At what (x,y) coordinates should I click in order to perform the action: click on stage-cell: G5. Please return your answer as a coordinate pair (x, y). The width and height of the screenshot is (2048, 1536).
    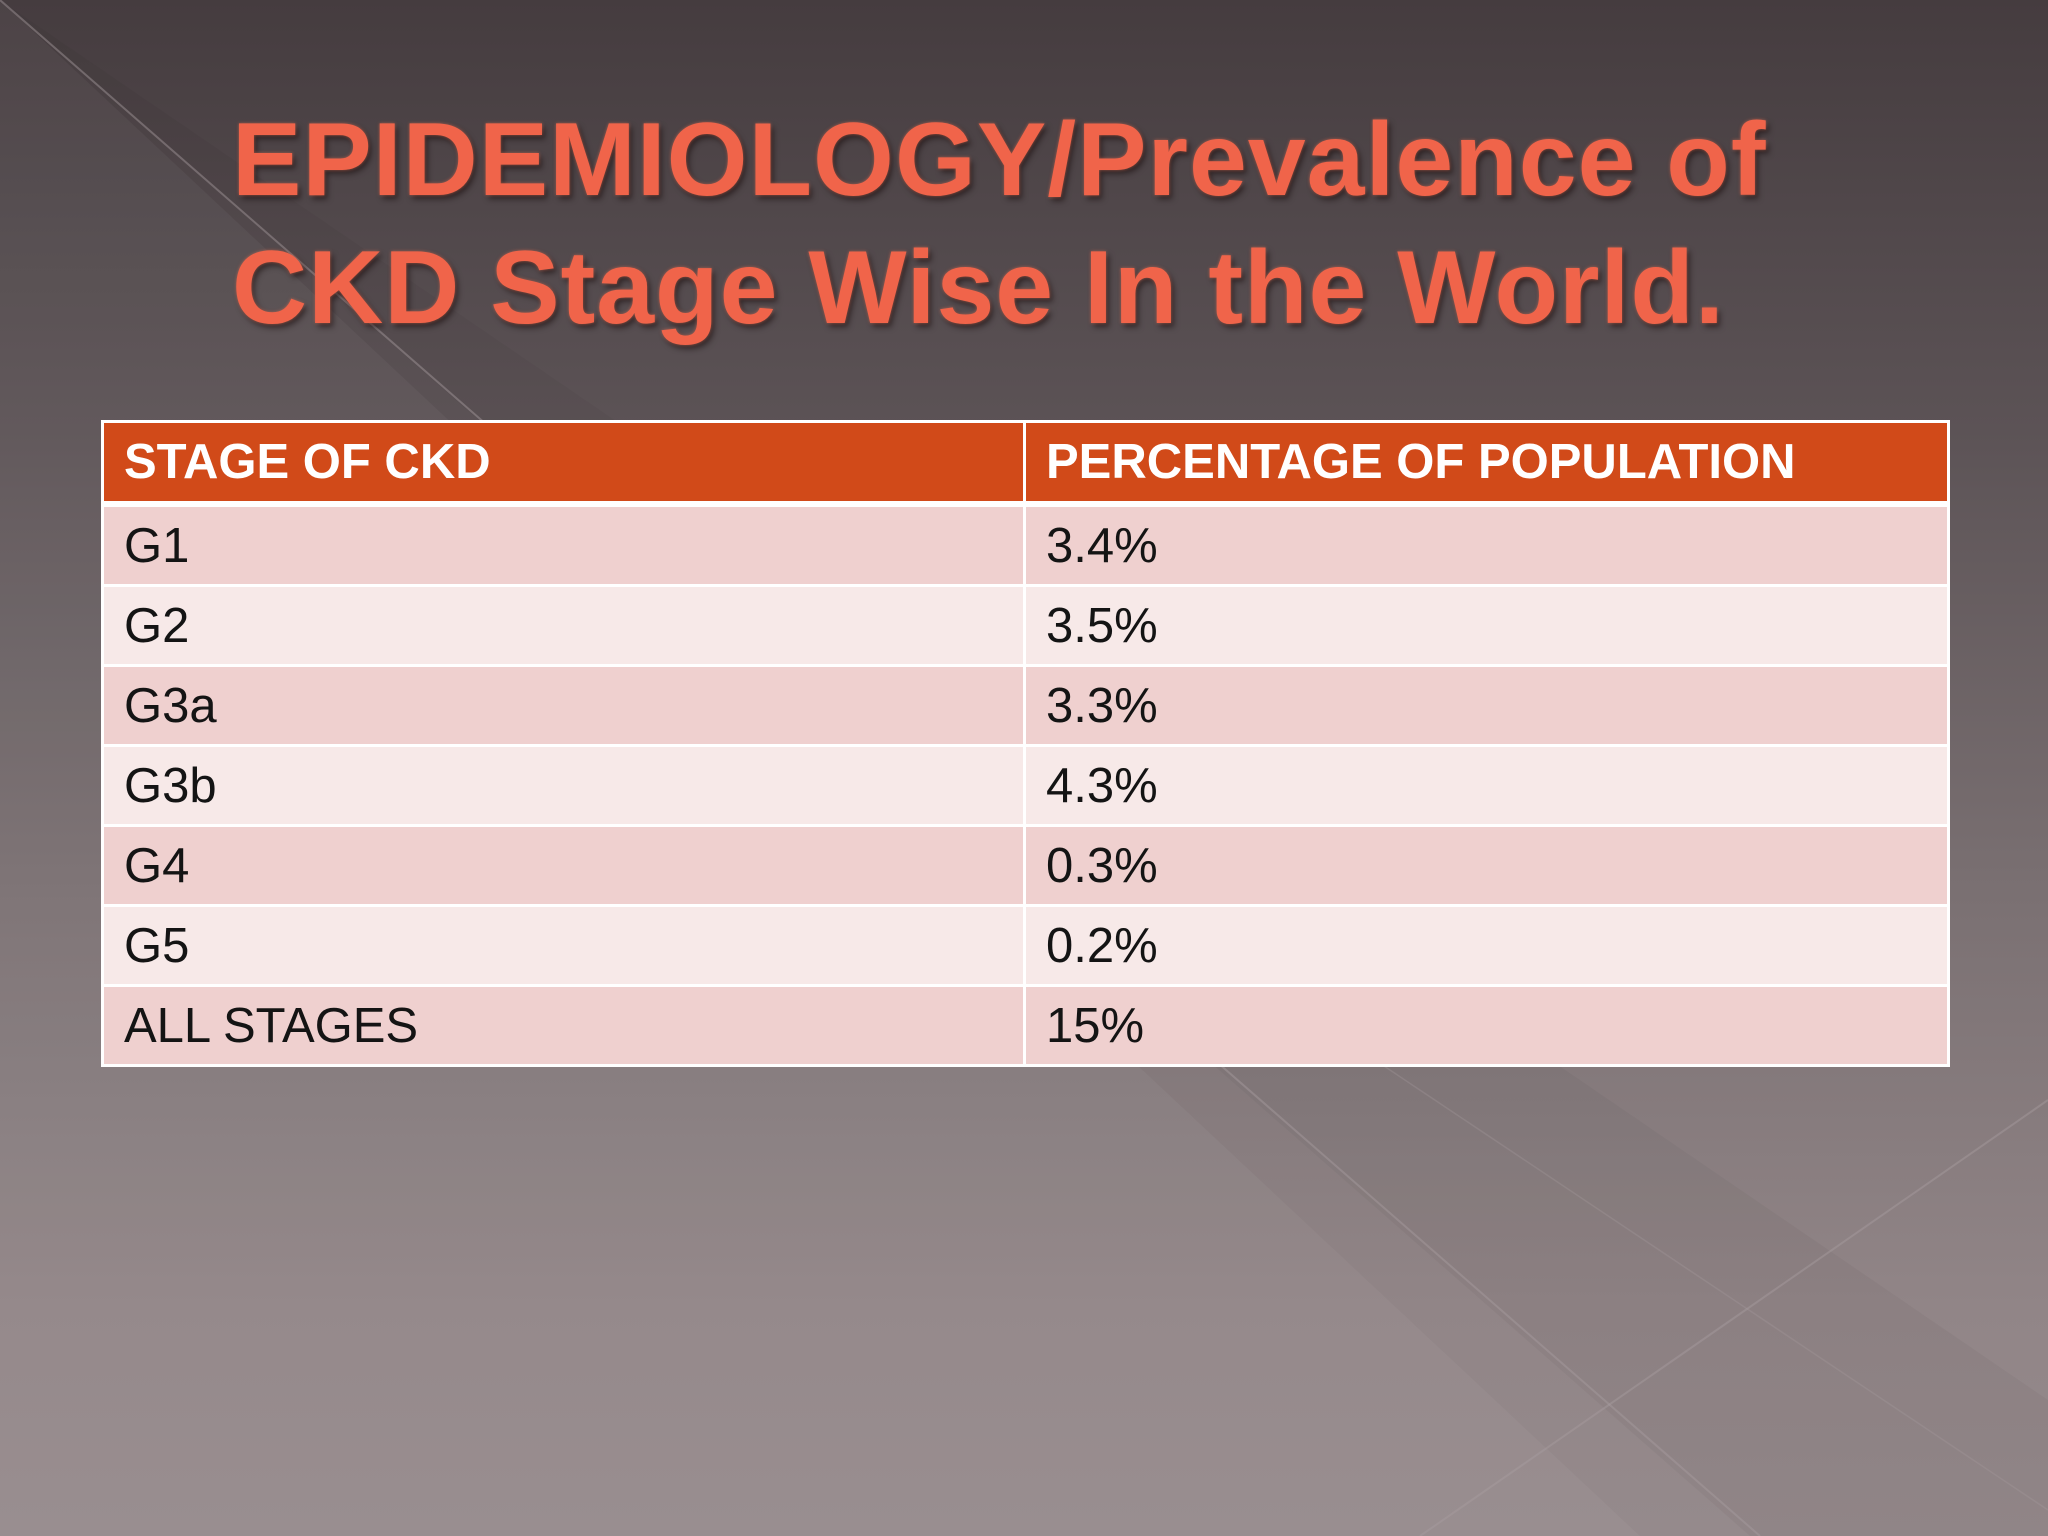
    Looking at the image, I should click on (563, 945).